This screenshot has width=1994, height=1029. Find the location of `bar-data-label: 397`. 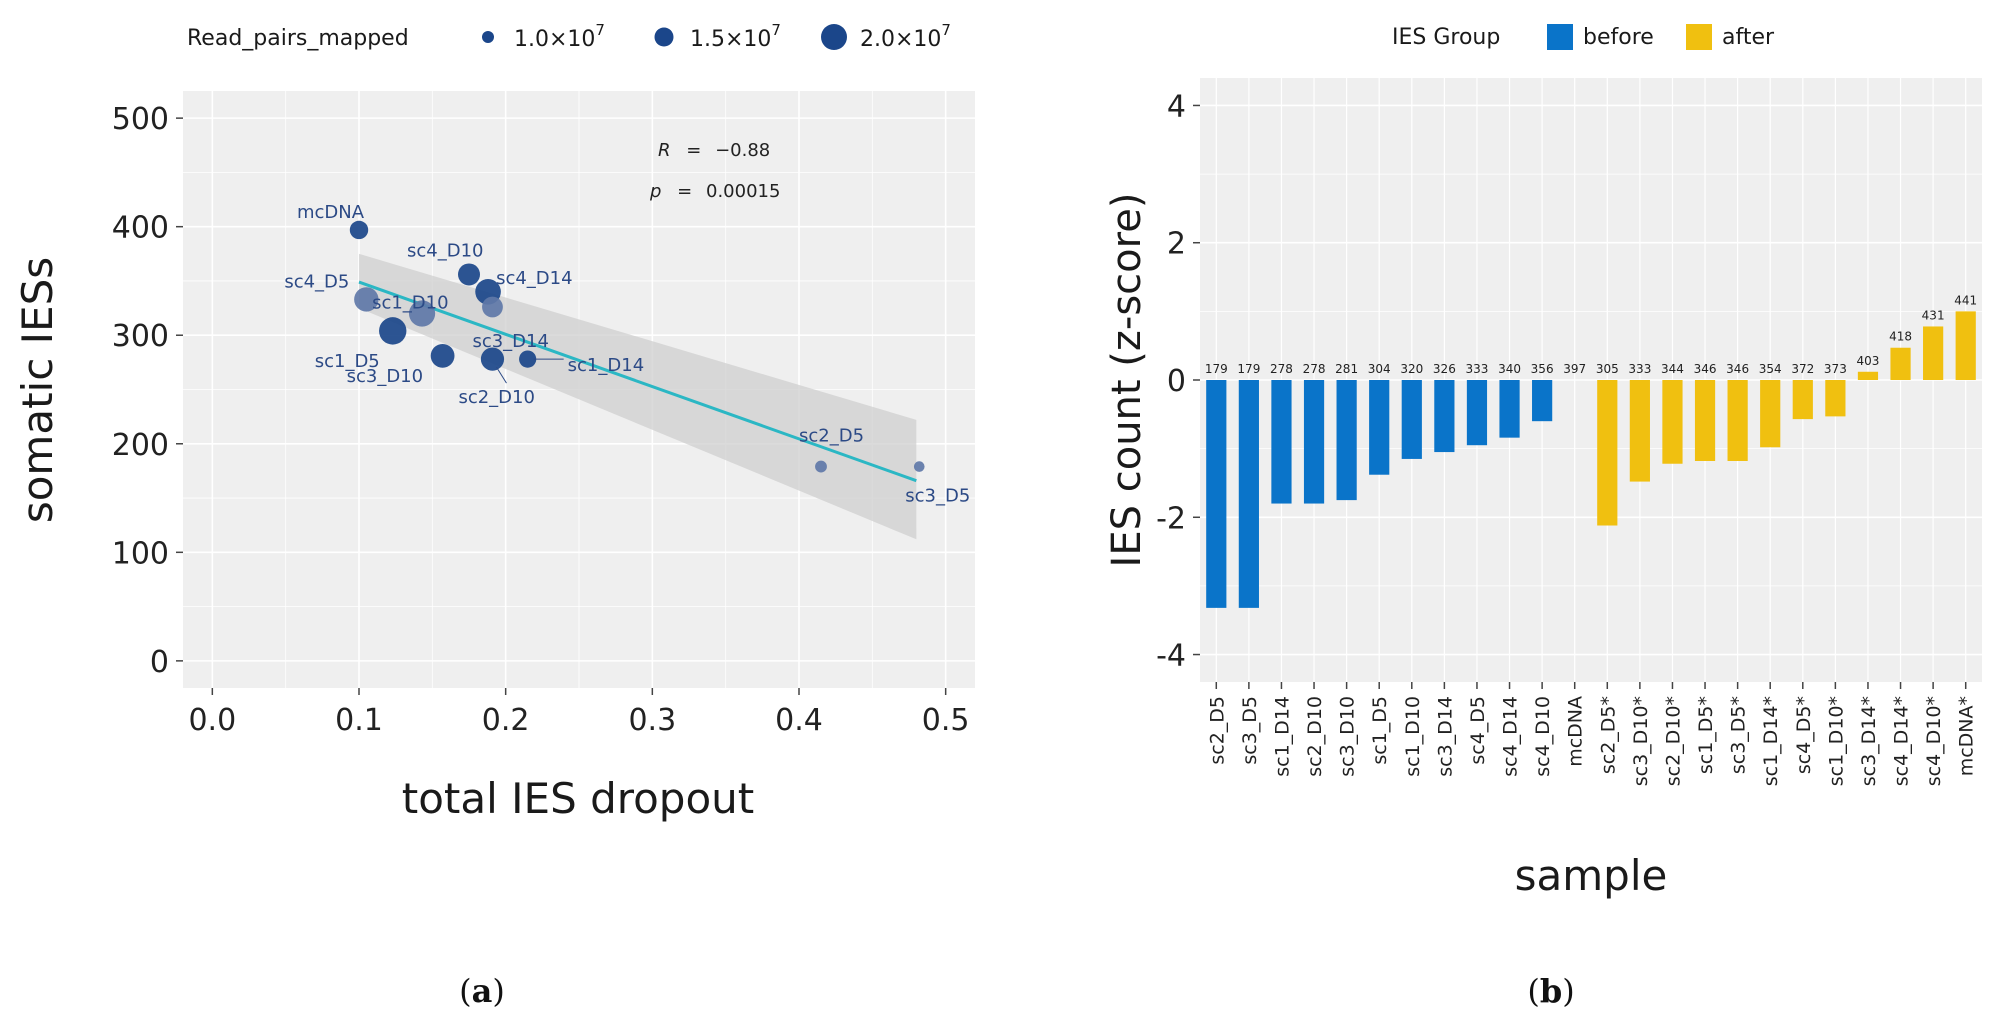

bar-data-label: 397 is located at coordinates (1574, 369).